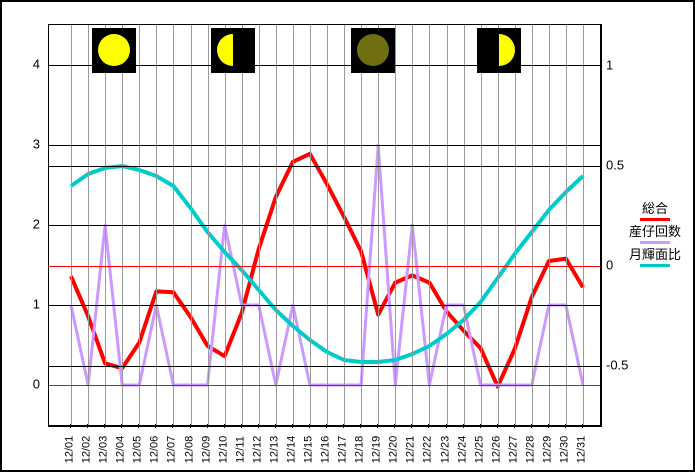 The image size is (695, 472). What do you see at coordinates (36, 304) in the screenshot?
I see `left-axis-tick-label: 1` at bounding box center [36, 304].